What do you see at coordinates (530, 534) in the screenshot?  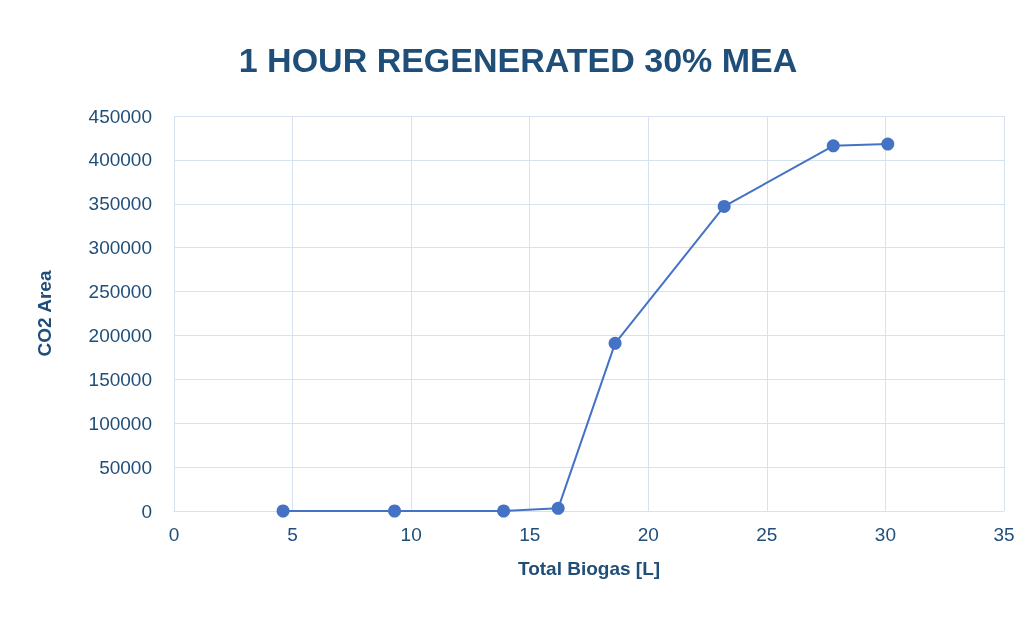 I see `x-tick-label: 15` at bounding box center [530, 534].